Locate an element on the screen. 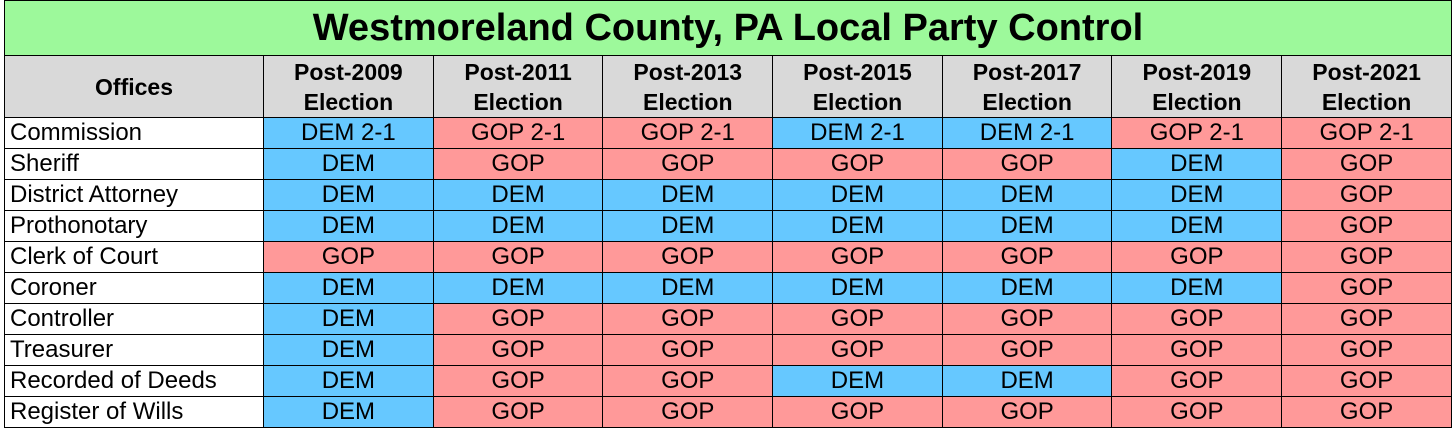  column-header-year: Post-2011 is located at coordinates (518, 71).